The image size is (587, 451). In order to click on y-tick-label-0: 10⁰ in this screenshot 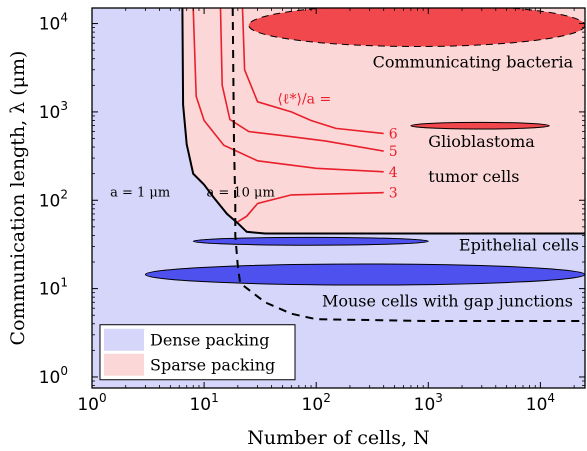, I will do `click(53, 376)`.